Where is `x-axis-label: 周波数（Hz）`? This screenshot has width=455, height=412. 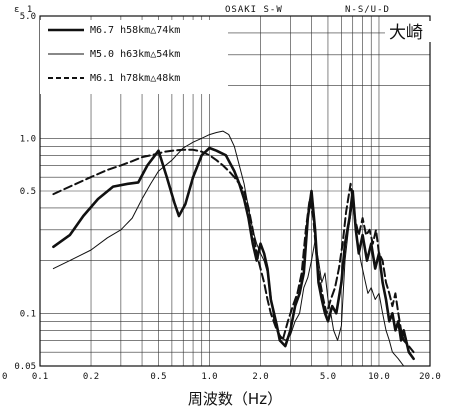 x-axis-label: 周波数（Hz） is located at coordinates (235, 399).